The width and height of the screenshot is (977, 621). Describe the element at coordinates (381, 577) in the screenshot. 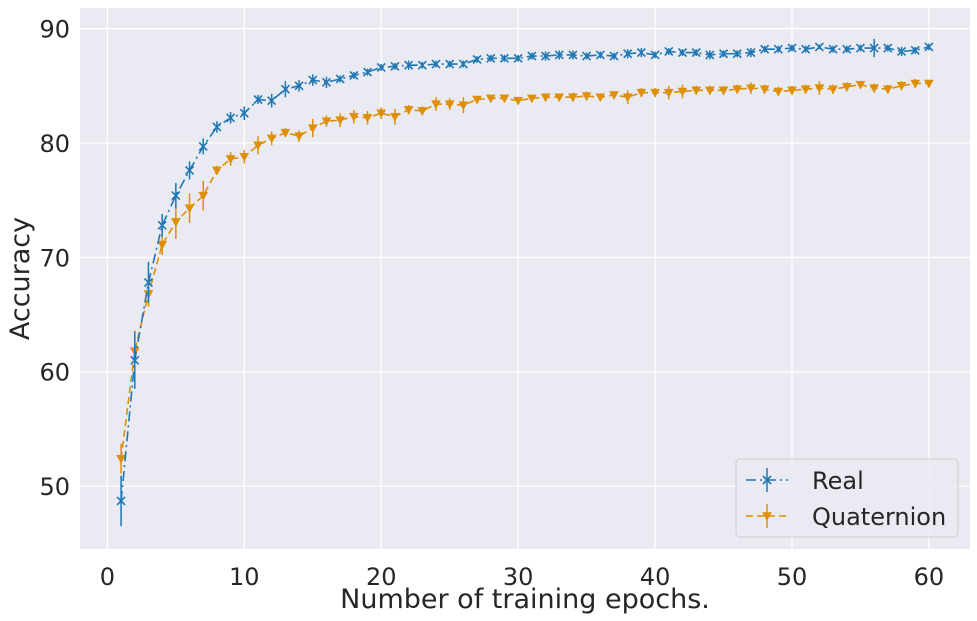

I see `x-tick-label: 20` at that location.